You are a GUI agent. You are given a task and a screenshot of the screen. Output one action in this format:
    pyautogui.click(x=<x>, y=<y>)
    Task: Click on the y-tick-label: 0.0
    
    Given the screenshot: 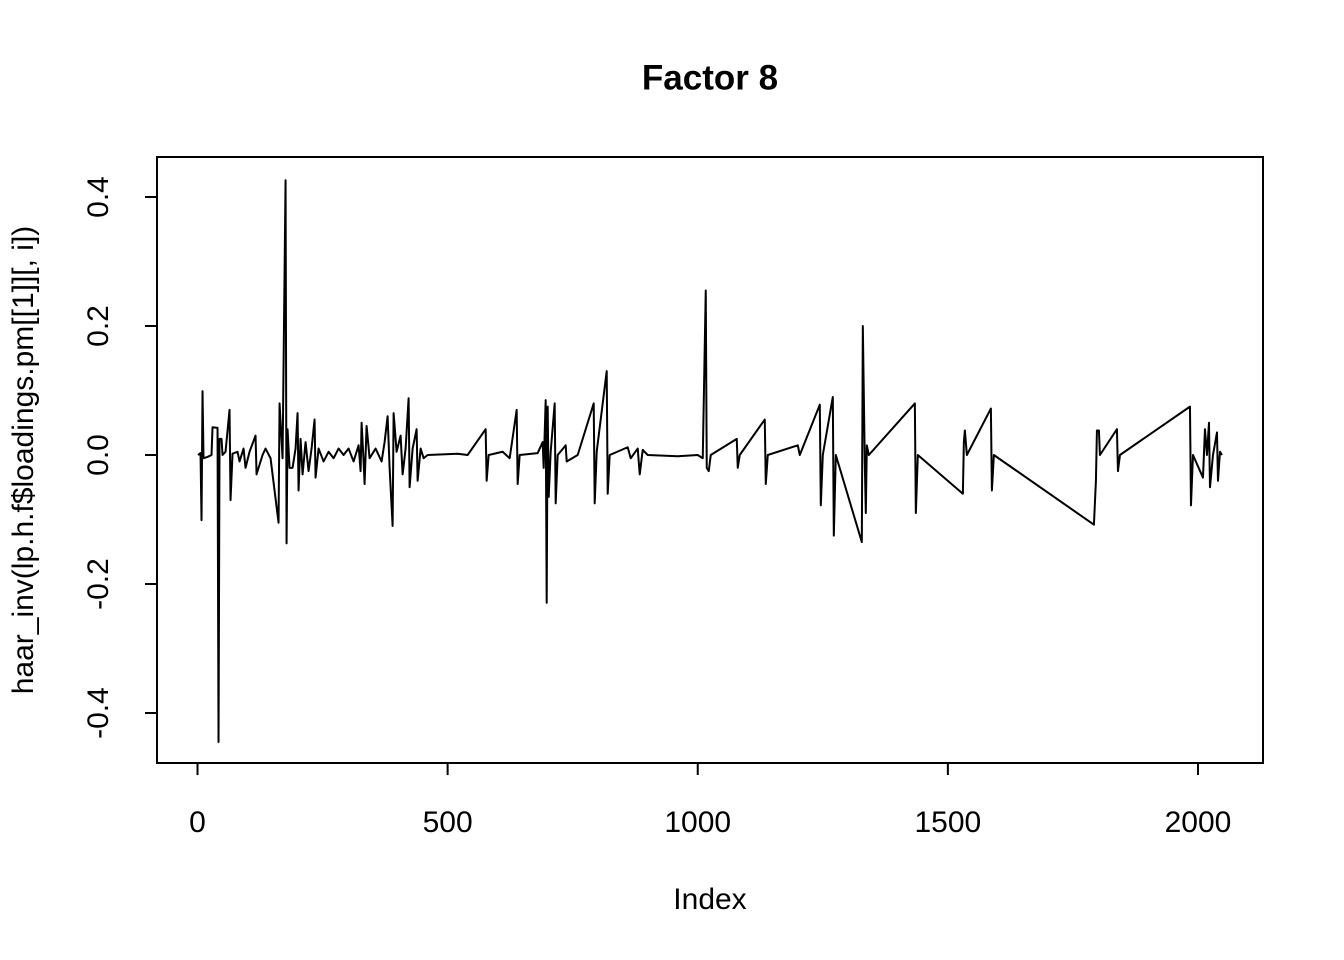 What is the action you would take?
    pyautogui.click(x=98, y=455)
    